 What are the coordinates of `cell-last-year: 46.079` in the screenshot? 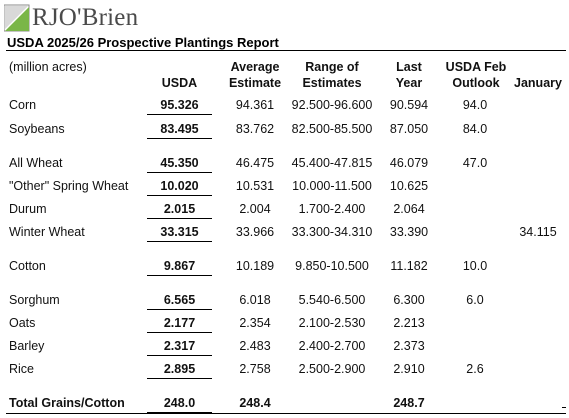 It's located at (409, 163).